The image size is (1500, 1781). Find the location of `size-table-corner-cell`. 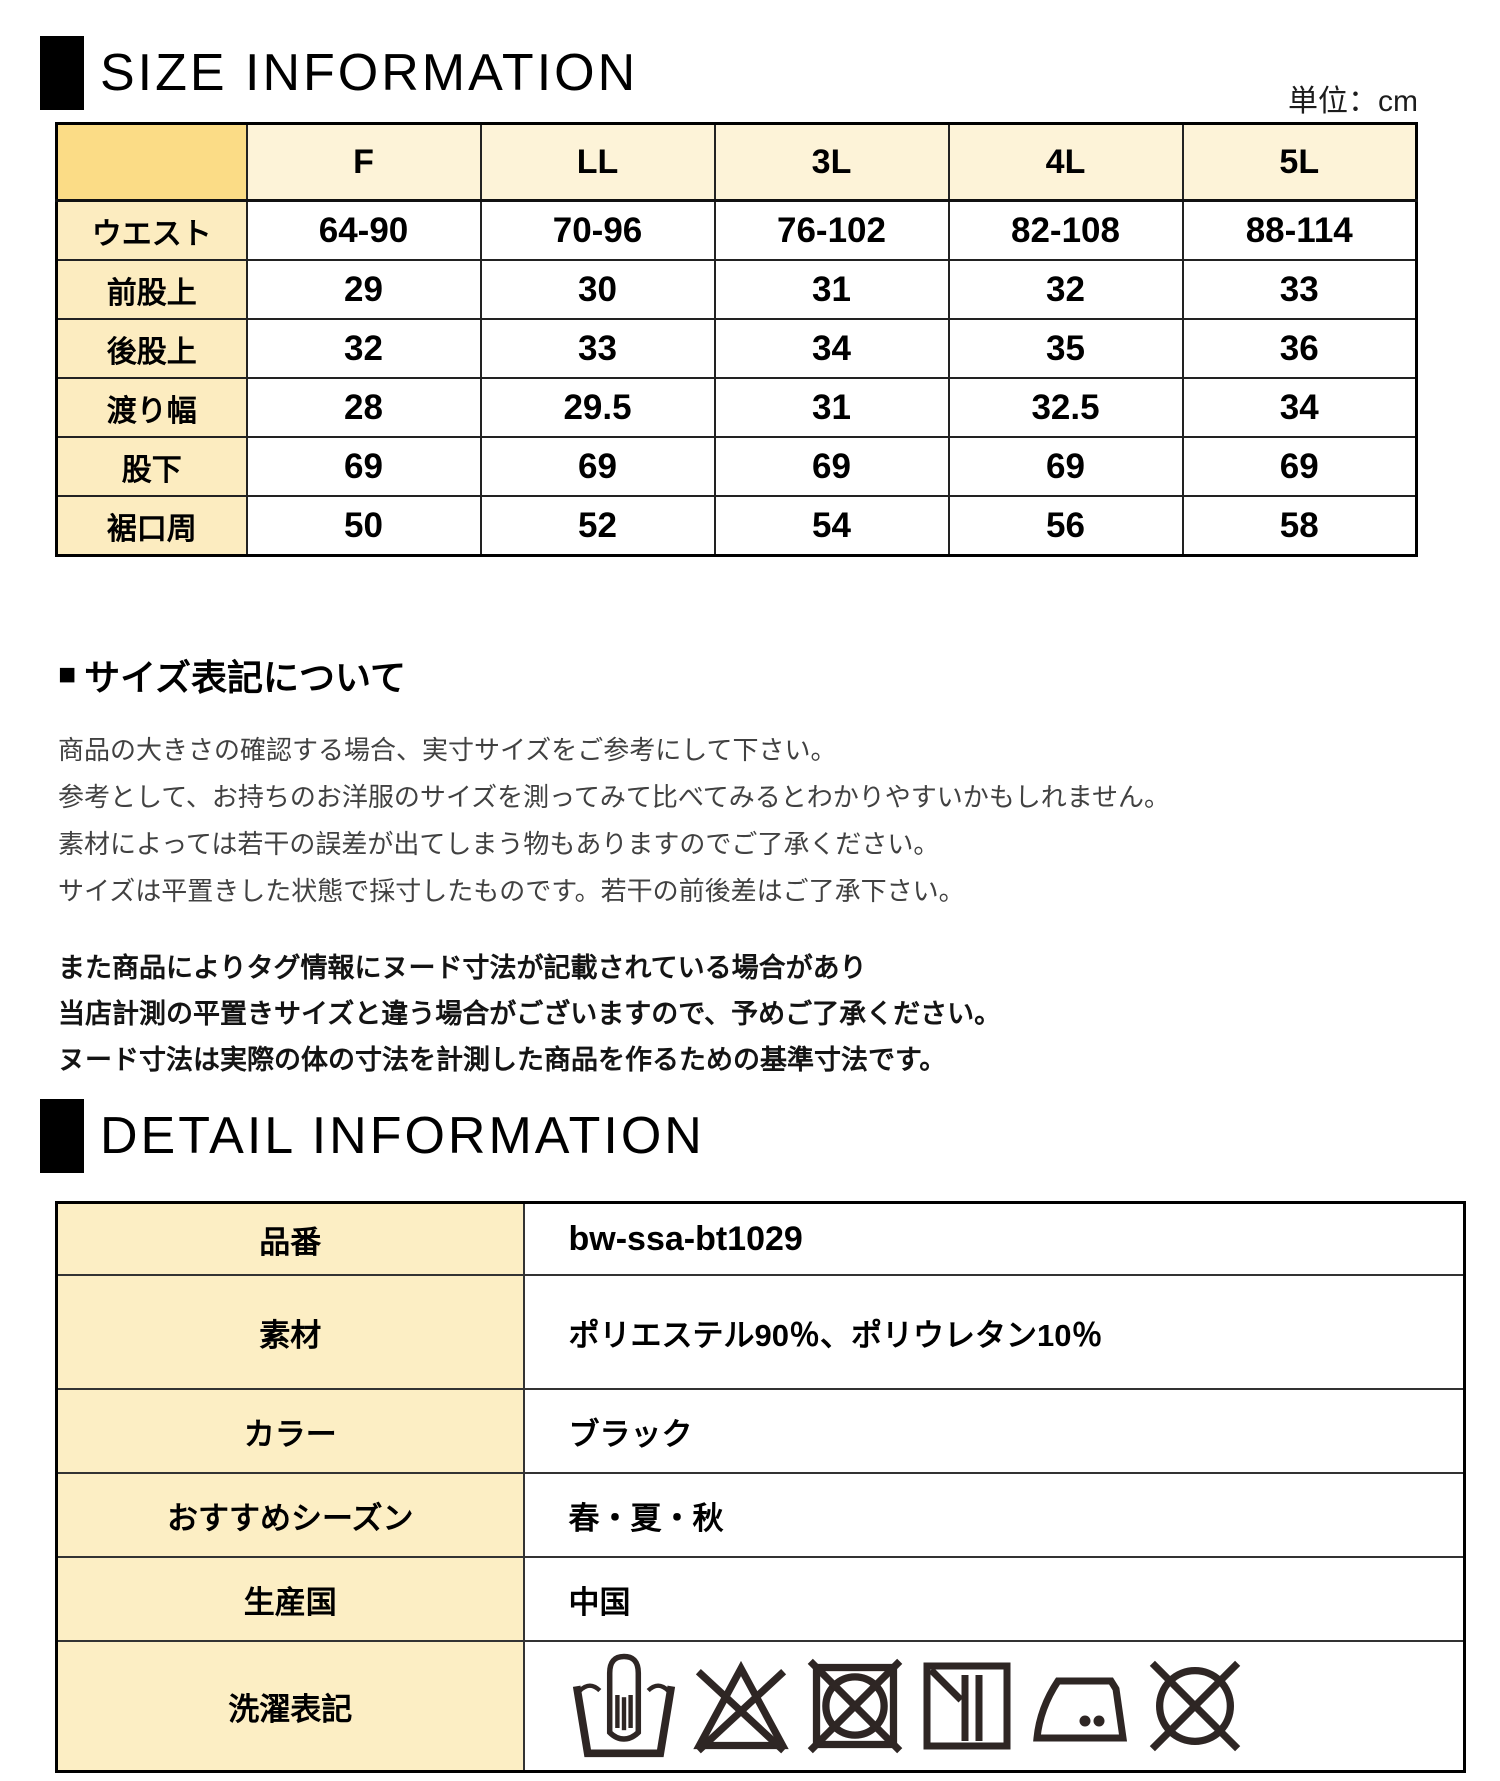

size-table-corner-cell is located at coordinates (151, 162).